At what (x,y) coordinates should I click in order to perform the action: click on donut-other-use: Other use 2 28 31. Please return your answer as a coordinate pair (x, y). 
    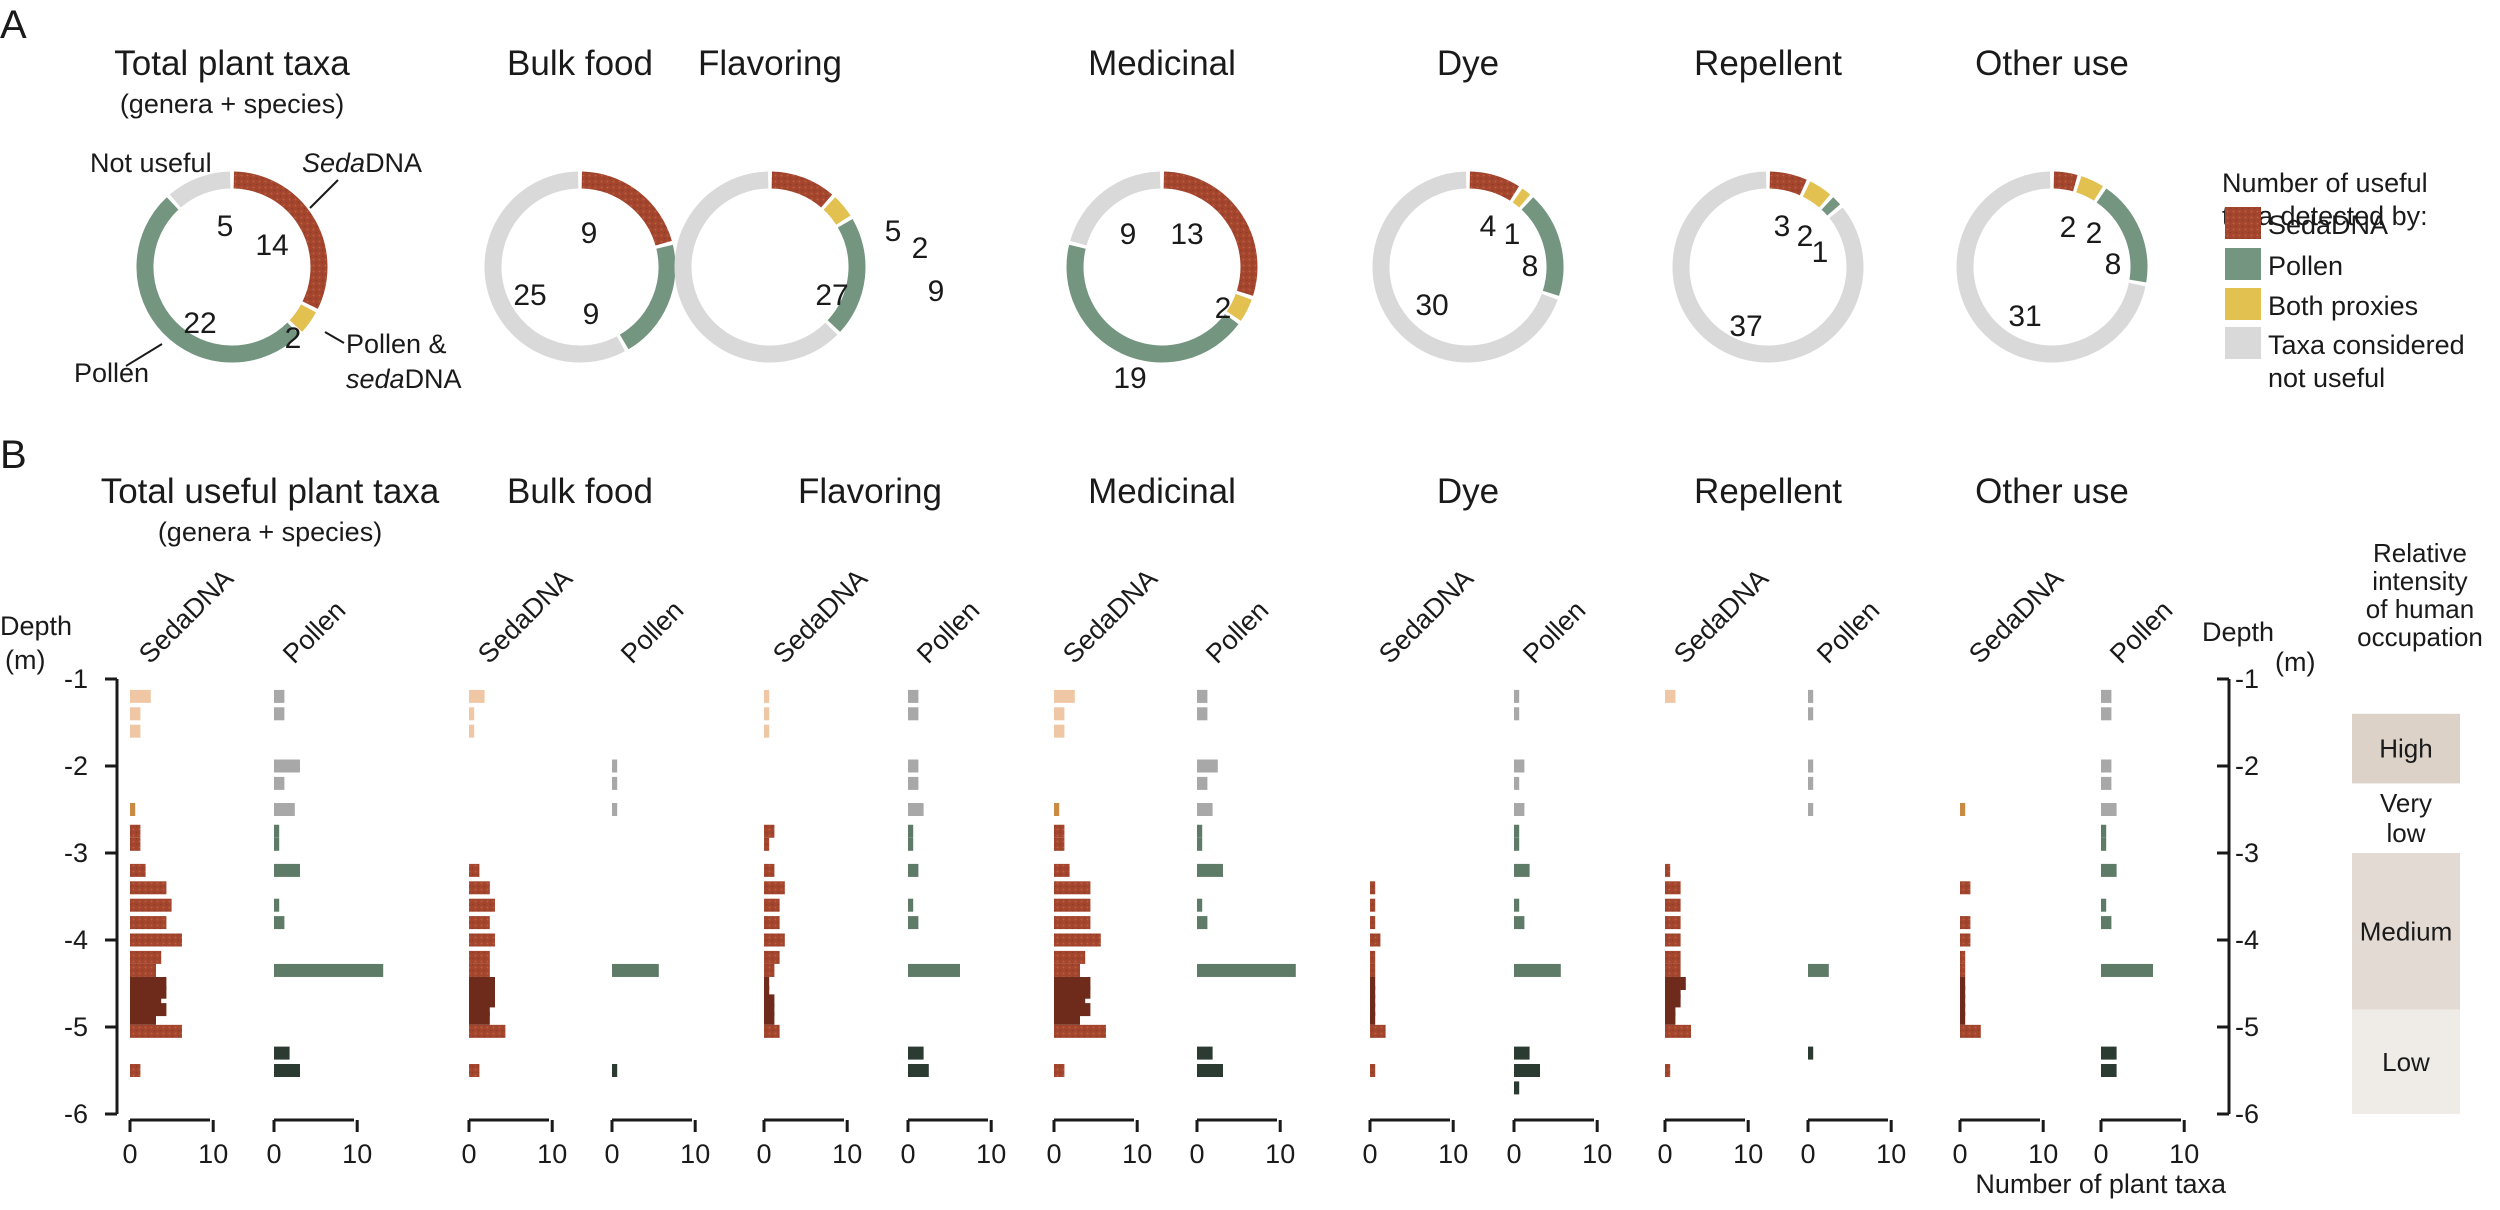
    Looking at the image, I should click on (2052, 203).